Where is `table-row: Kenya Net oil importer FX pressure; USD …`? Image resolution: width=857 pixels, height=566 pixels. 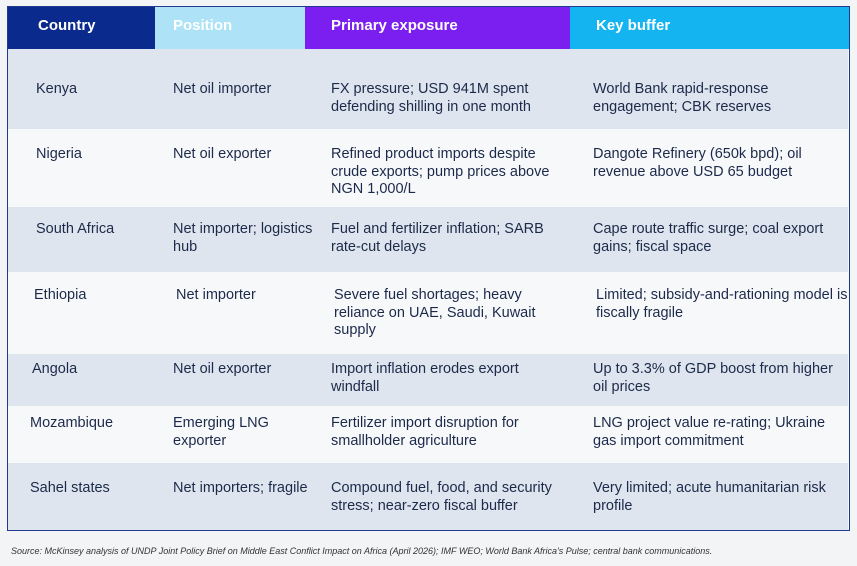 table-row: Kenya Net oil importer FX pressure; USD … is located at coordinates (428, 89).